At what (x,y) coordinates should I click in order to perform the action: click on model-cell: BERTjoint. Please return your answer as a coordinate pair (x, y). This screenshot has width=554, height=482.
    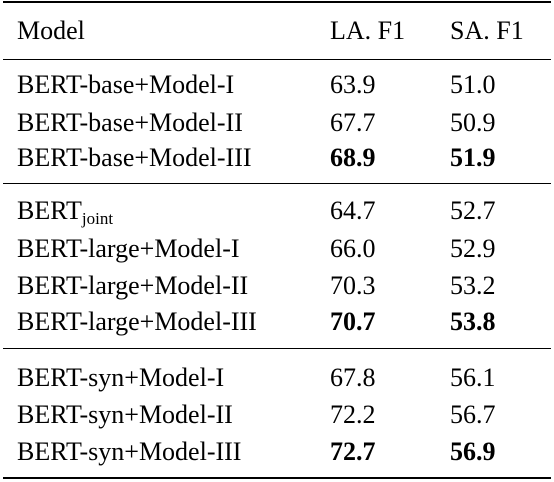
    Looking at the image, I should click on (65, 212).